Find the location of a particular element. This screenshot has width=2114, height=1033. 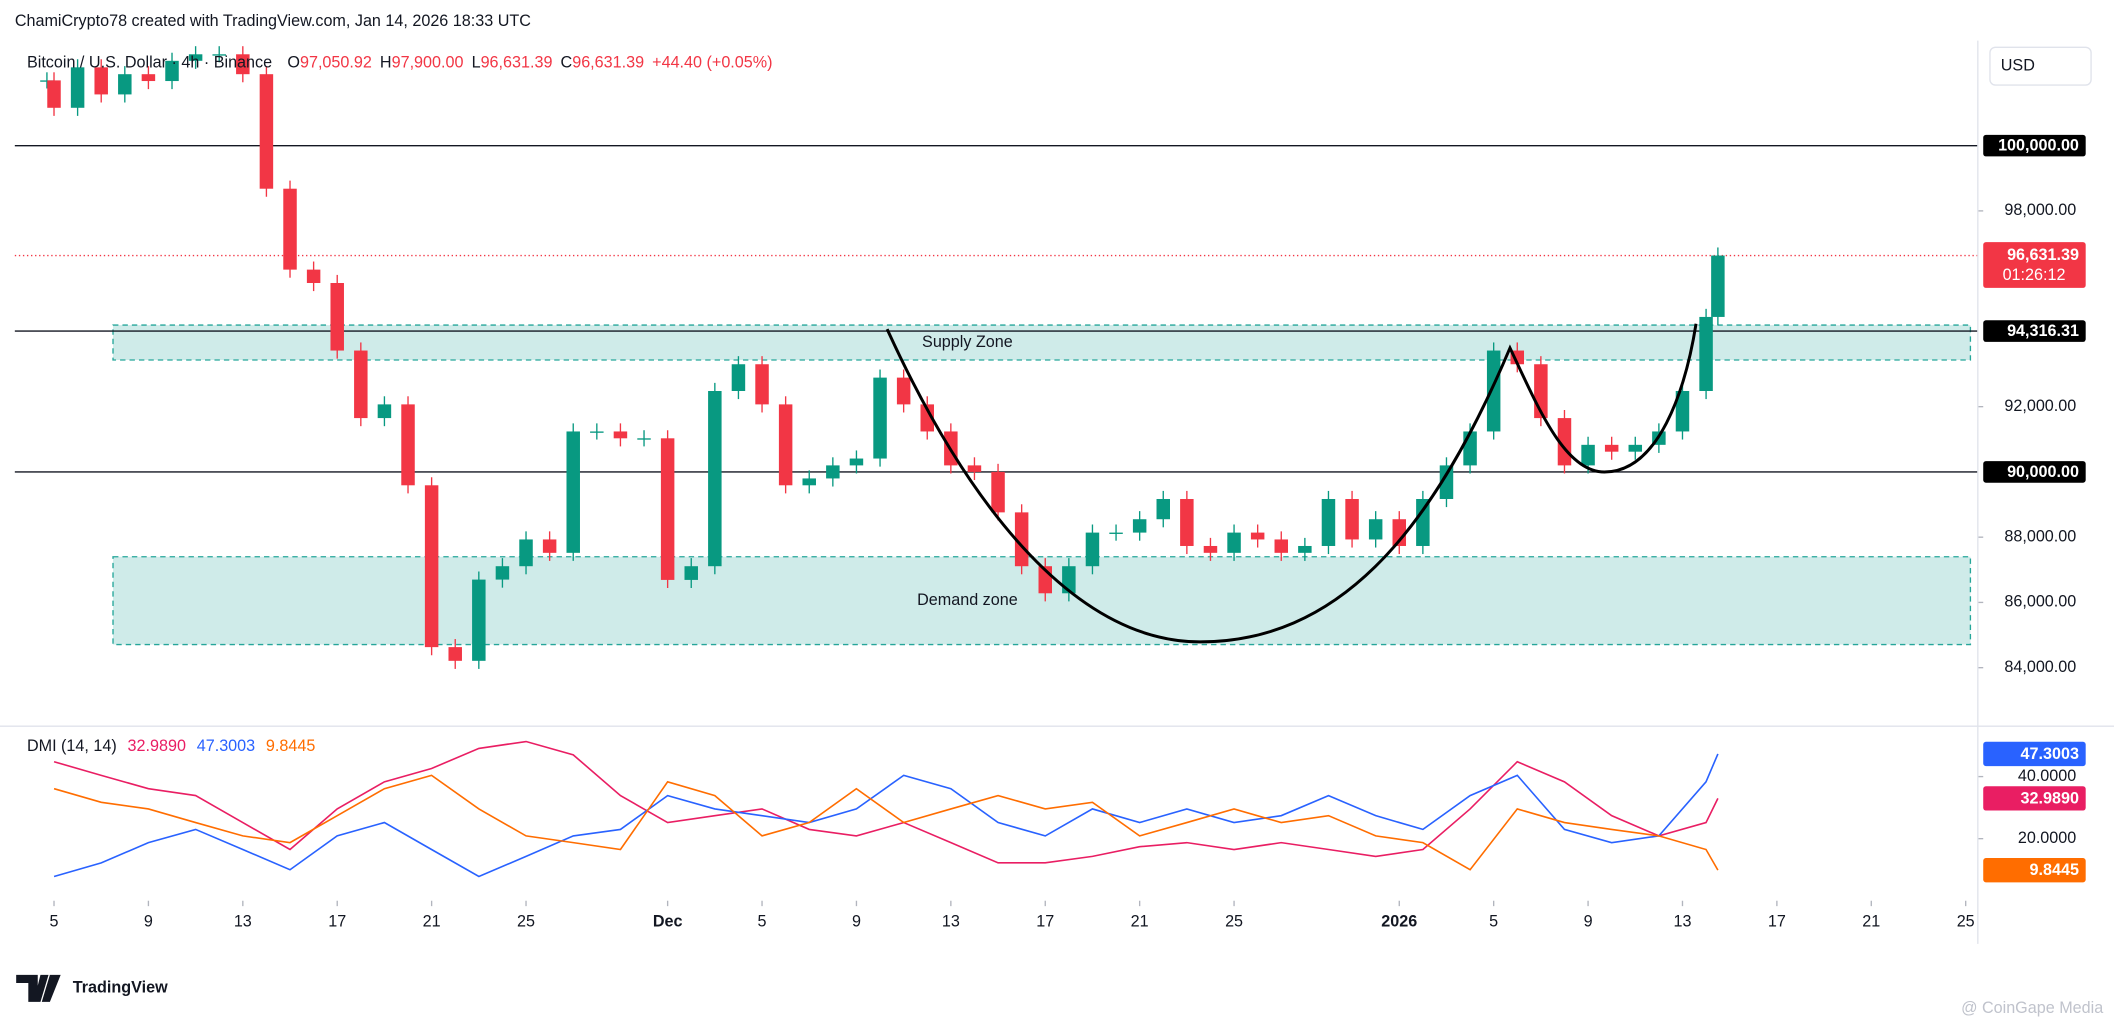

indicator-value-label: 47.3003 is located at coordinates (2050, 754).